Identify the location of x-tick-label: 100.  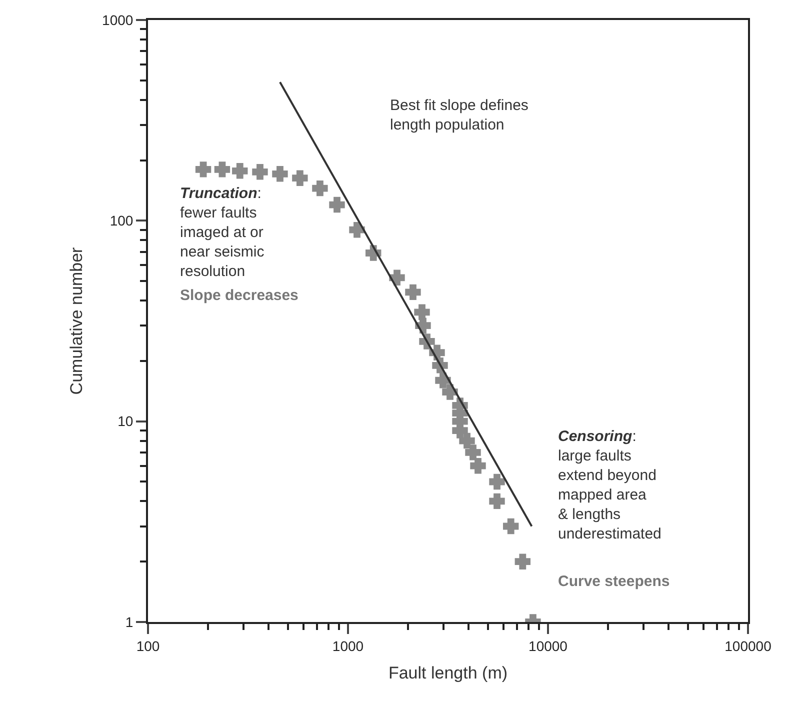
(148, 646).